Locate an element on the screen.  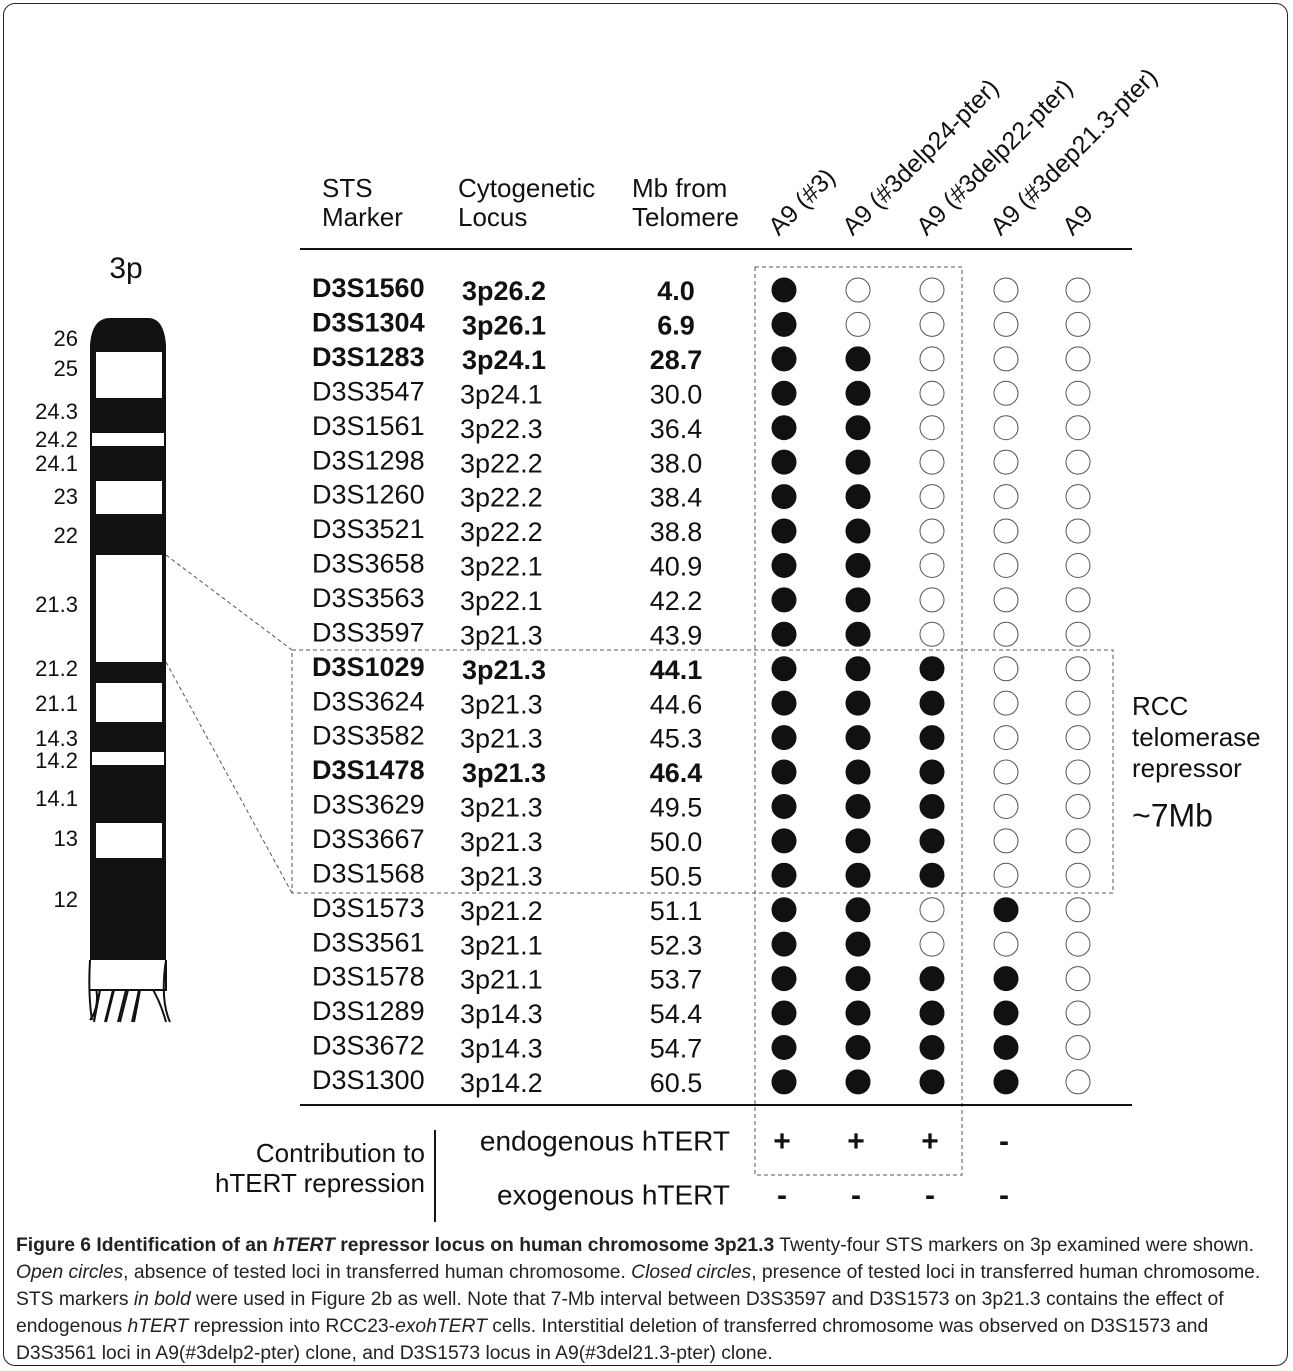
clone-header: A9 (#3) is located at coordinates (802, 202).